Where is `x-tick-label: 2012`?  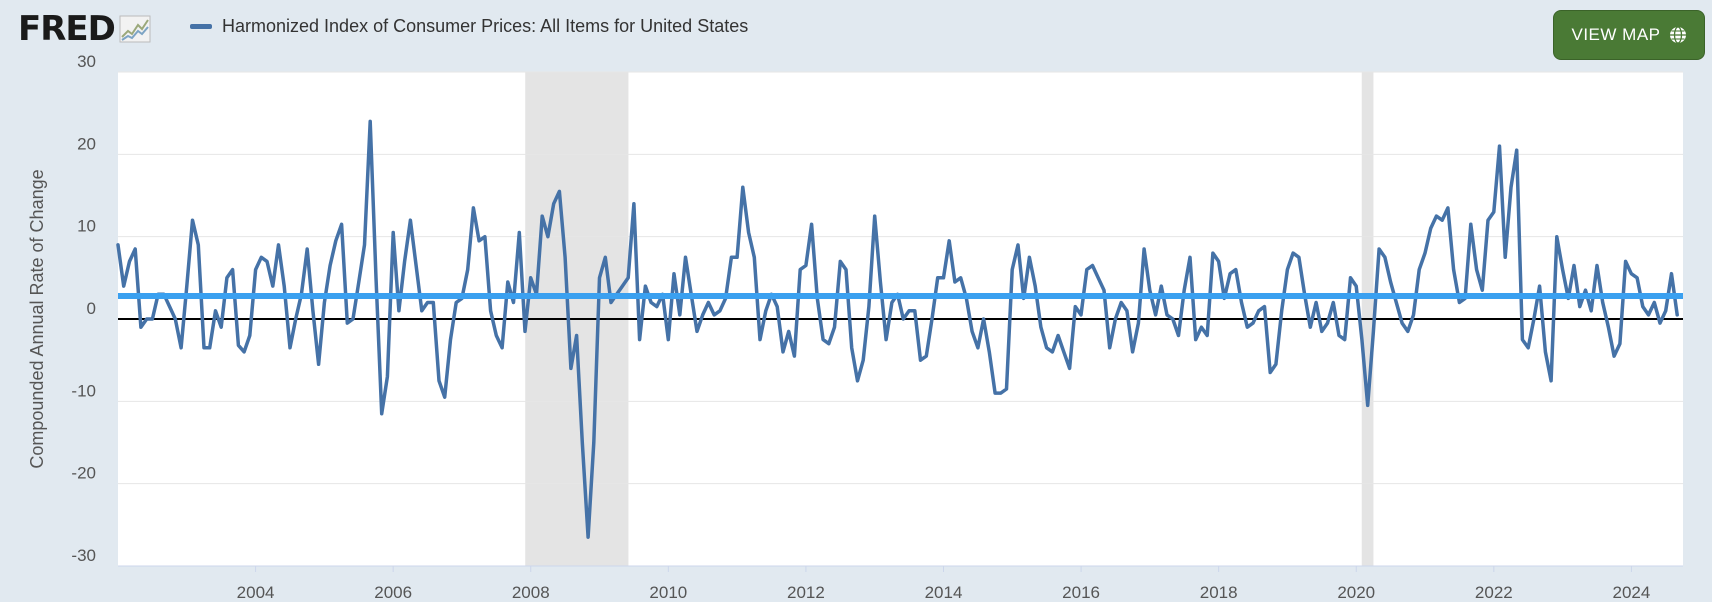 x-tick-label: 2012 is located at coordinates (806, 592).